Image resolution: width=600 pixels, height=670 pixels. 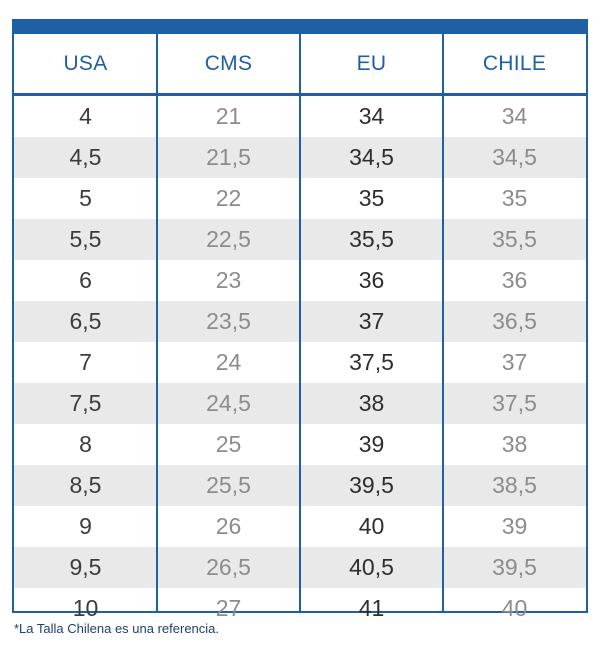 What do you see at coordinates (228, 116) in the screenshot?
I see `cell-cms: 21` at bounding box center [228, 116].